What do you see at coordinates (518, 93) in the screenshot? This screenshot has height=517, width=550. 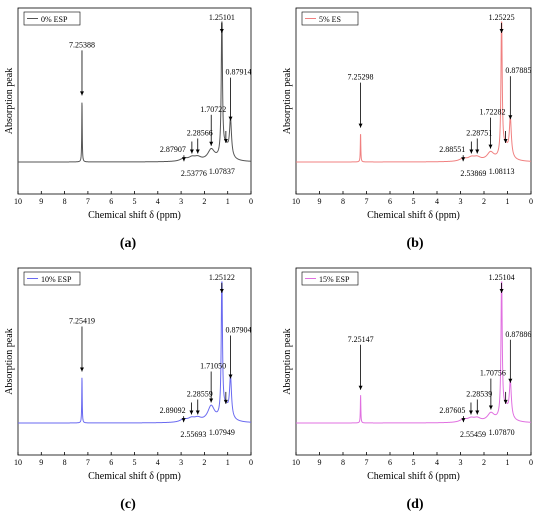 I see `peak-marker: 0.87885` at bounding box center [518, 93].